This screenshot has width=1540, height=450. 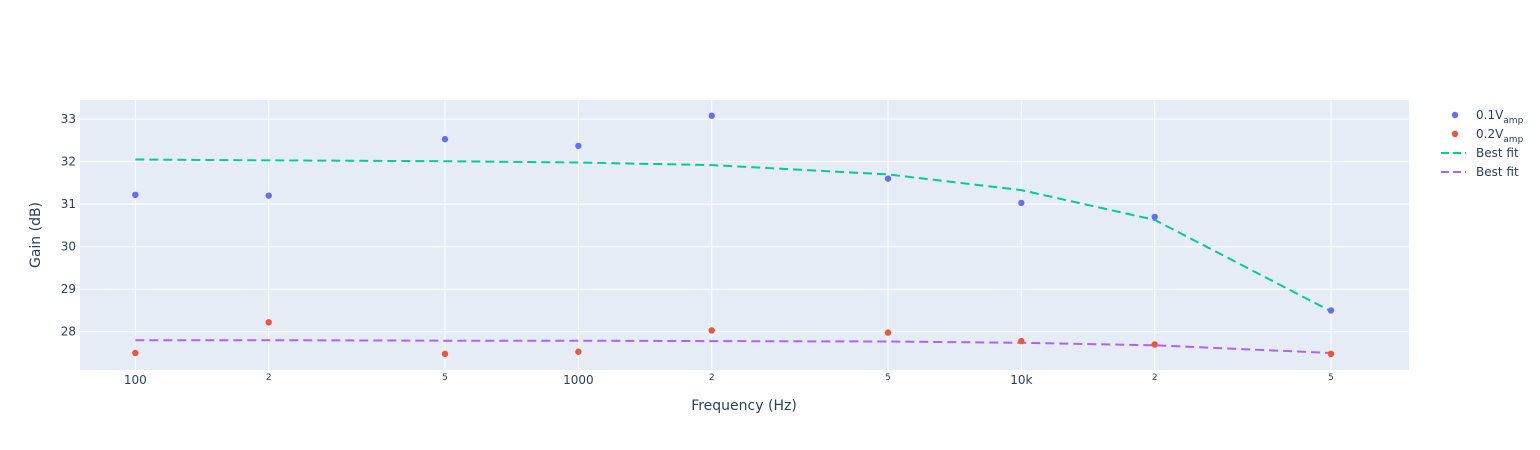 I want to click on x-tick-label: 100, so click(x=135, y=380).